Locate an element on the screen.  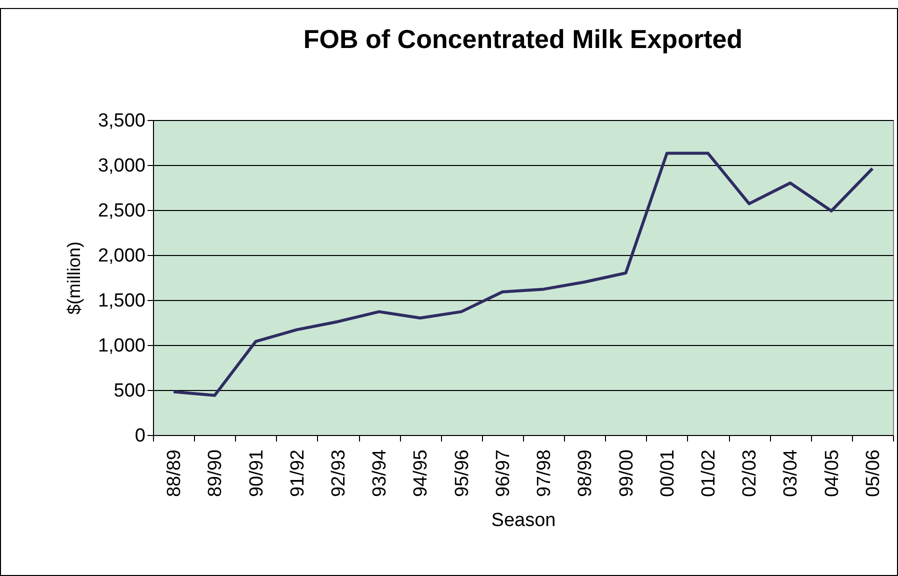
x-tick-label: 94/95 is located at coordinates (421, 474).